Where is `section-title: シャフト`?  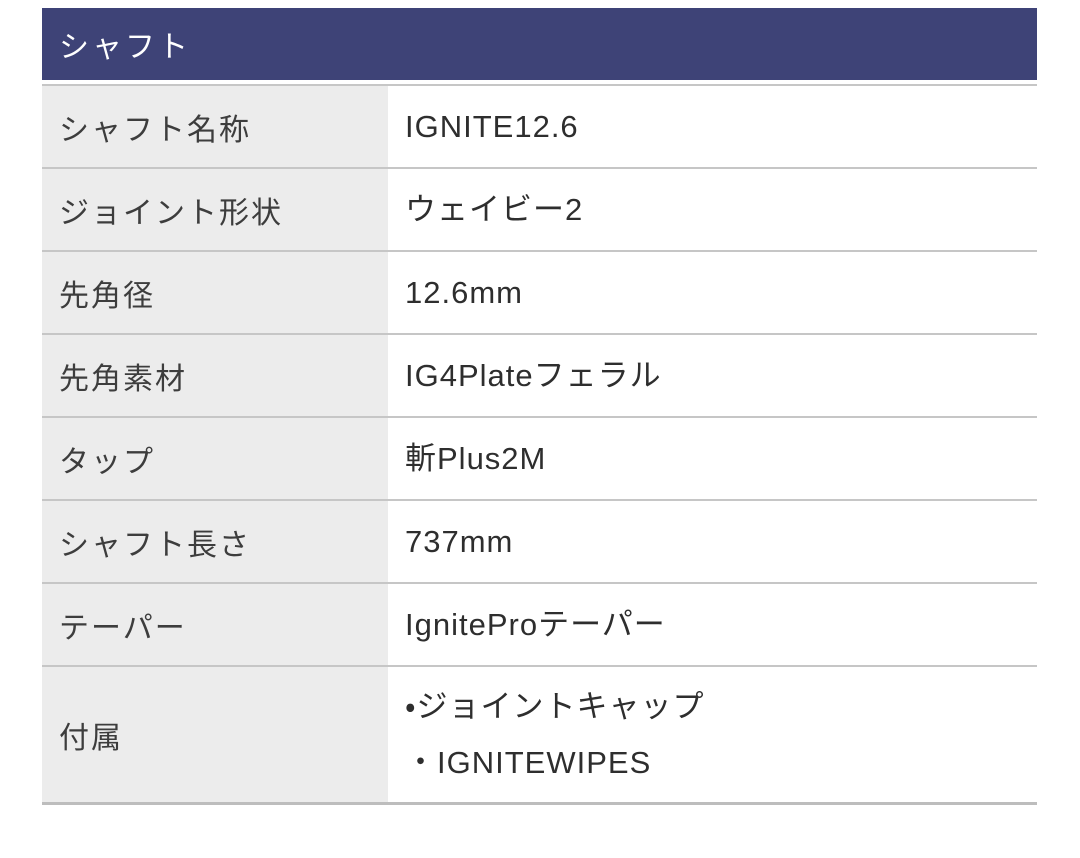 section-title: シャフト is located at coordinates (125, 47).